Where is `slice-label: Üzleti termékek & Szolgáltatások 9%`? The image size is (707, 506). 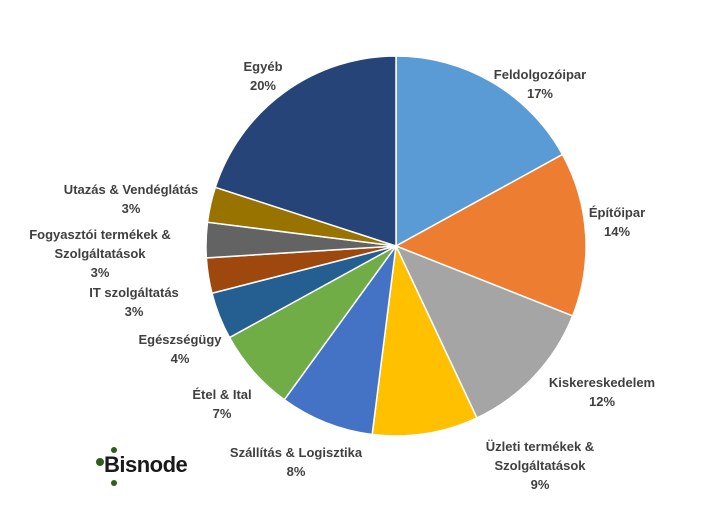 slice-label: Üzleti termékek & Szolgáltatások 9% is located at coordinates (540, 465).